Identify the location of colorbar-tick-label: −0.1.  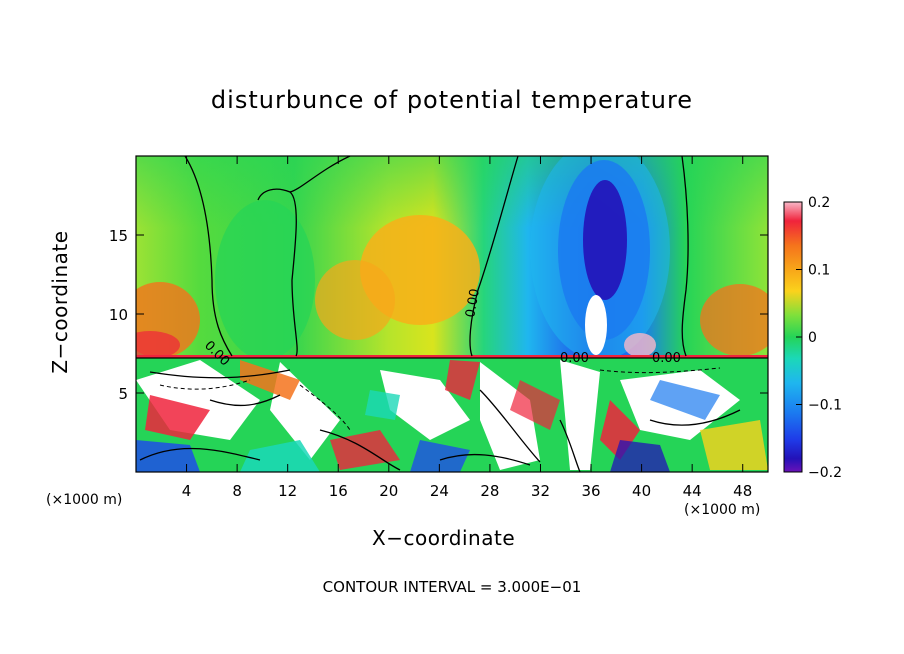
(825, 406).